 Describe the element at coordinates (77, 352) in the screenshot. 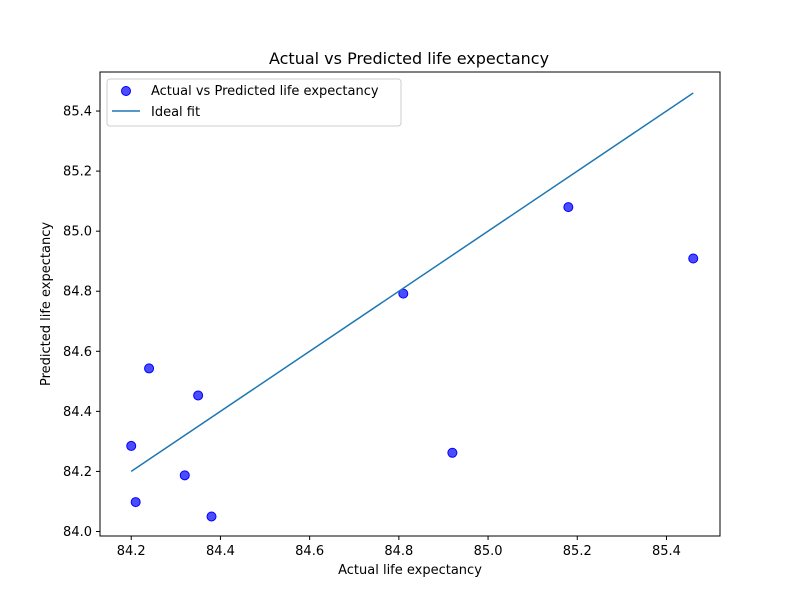

I see `y-tick-label-3: 84.6` at that location.